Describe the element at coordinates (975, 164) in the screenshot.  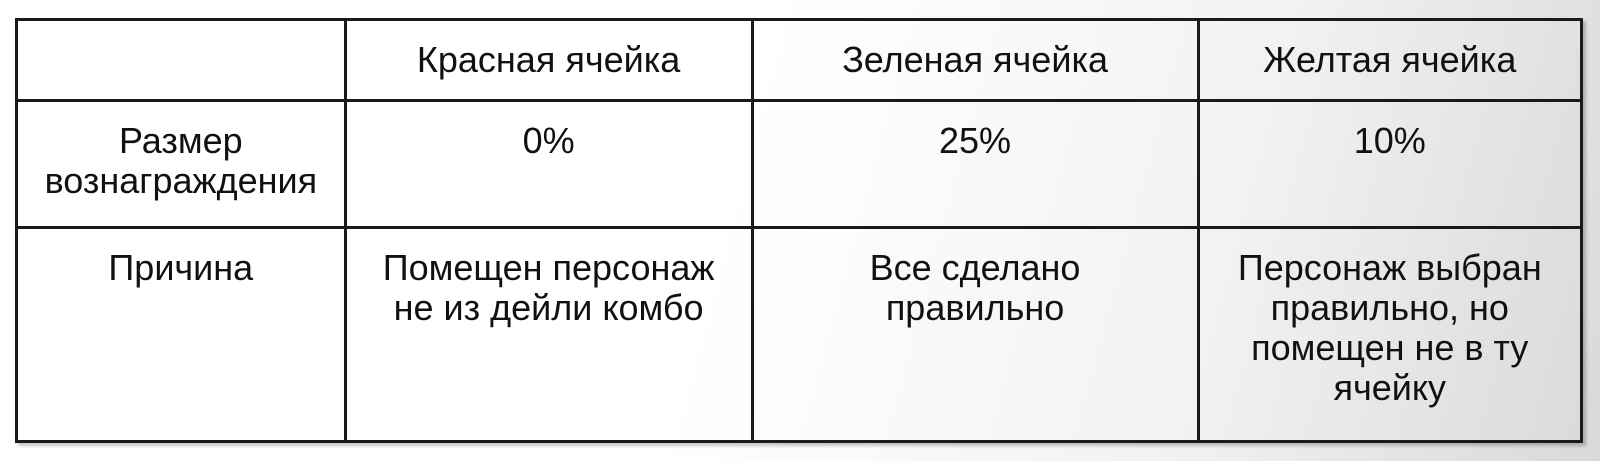
I see `cell-reward-green: 25%` at that location.